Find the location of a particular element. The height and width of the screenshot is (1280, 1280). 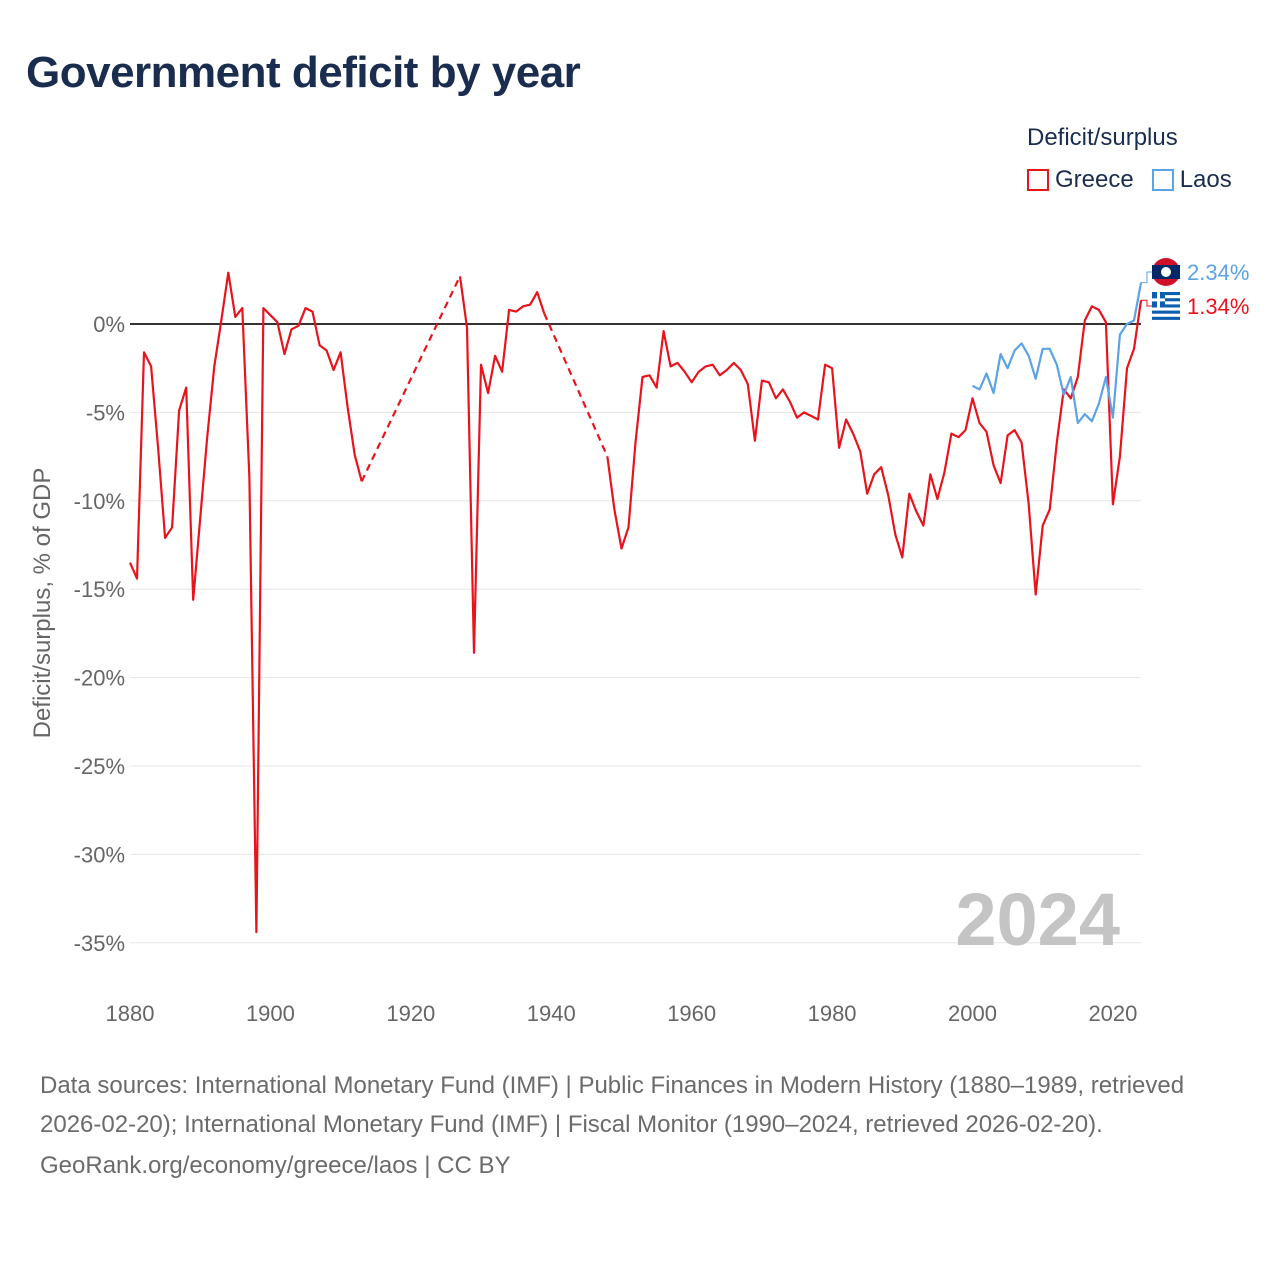

y-tick-label: -15% is located at coordinates (99, 589).